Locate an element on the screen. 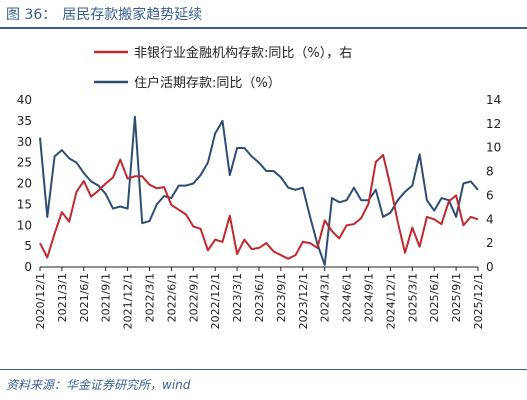 This screenshot has width=527, height=400. figure-number: 图 36： is located at coordinates (31, 15).